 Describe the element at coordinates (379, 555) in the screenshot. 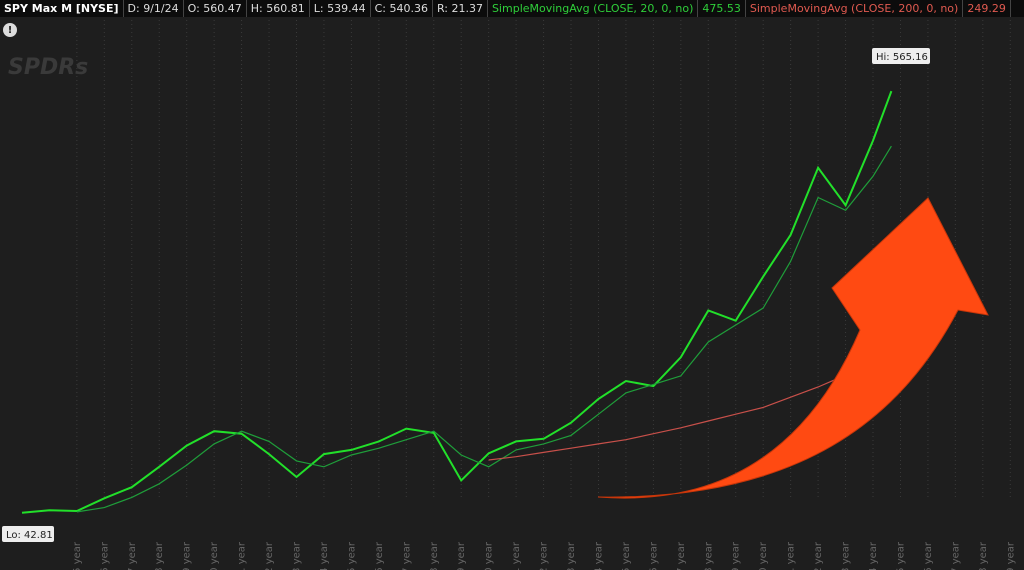

I see `x-tick-label: 2006 year` at that location.